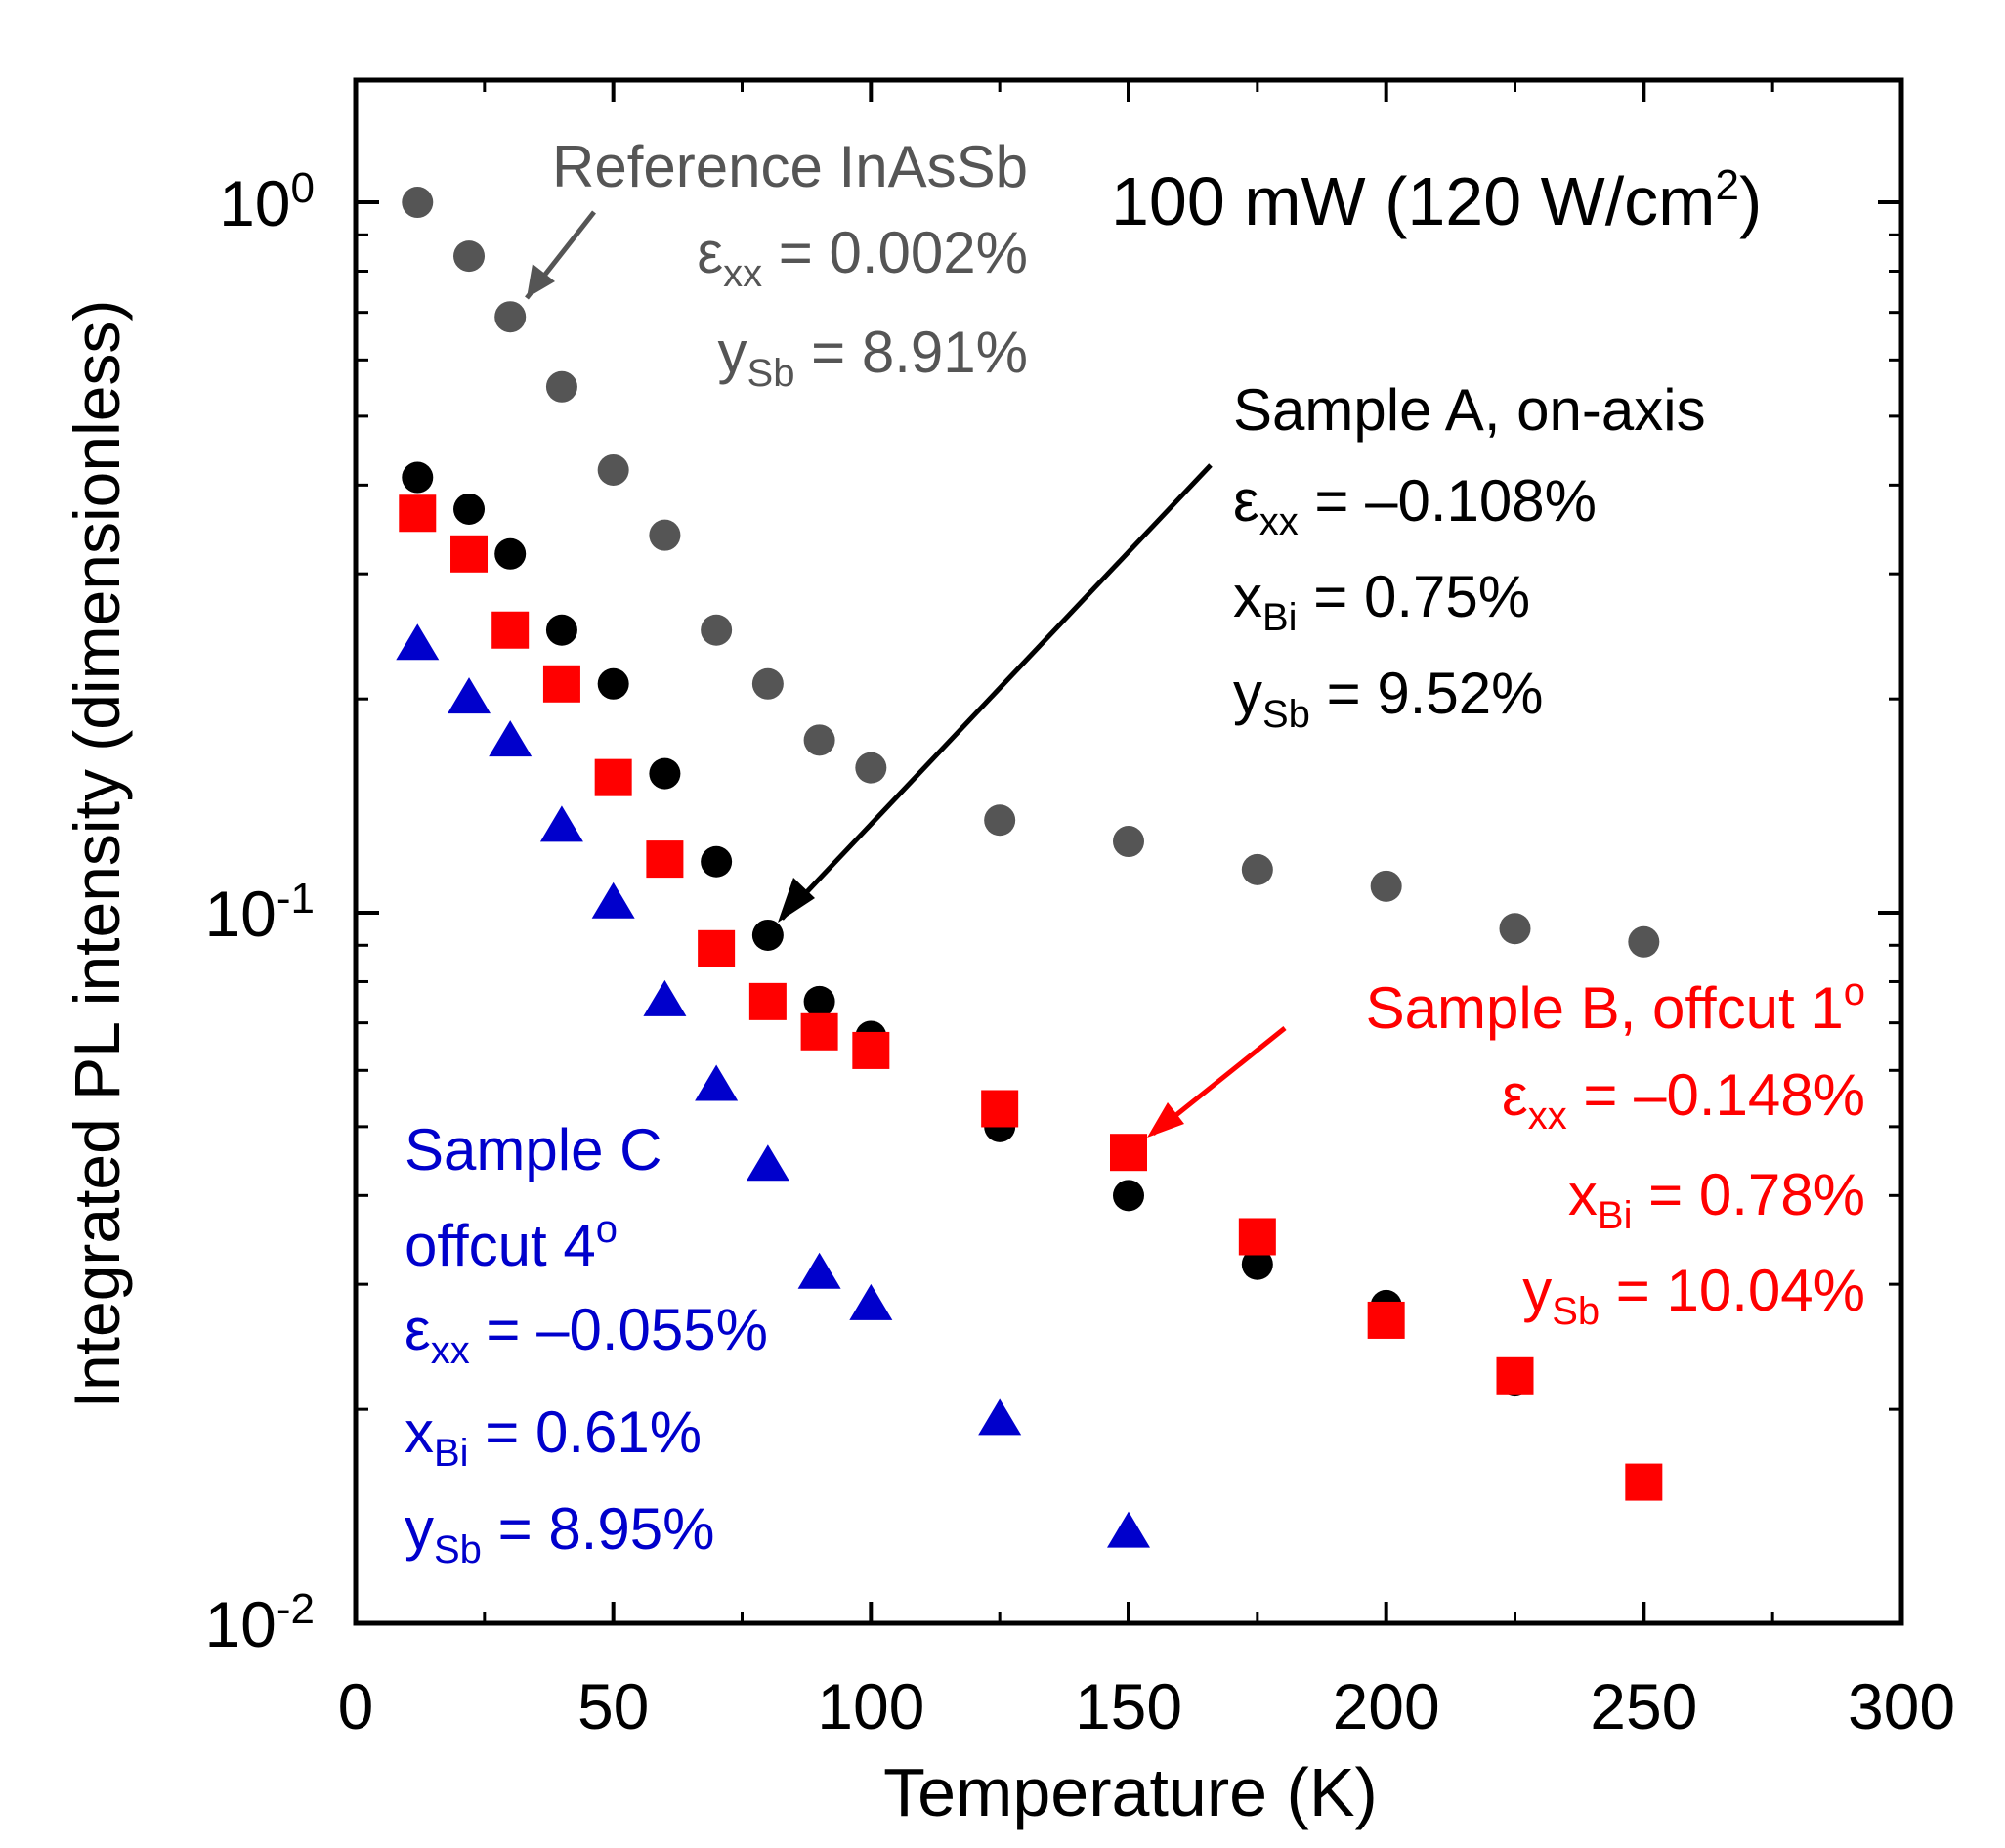 This screenshot has width=2005, height=1848. Describe the element at coordinates (97, 855) in the screenshot. I see `y-axis-label: Integrated PL intensity (dimensionless)` at that location.